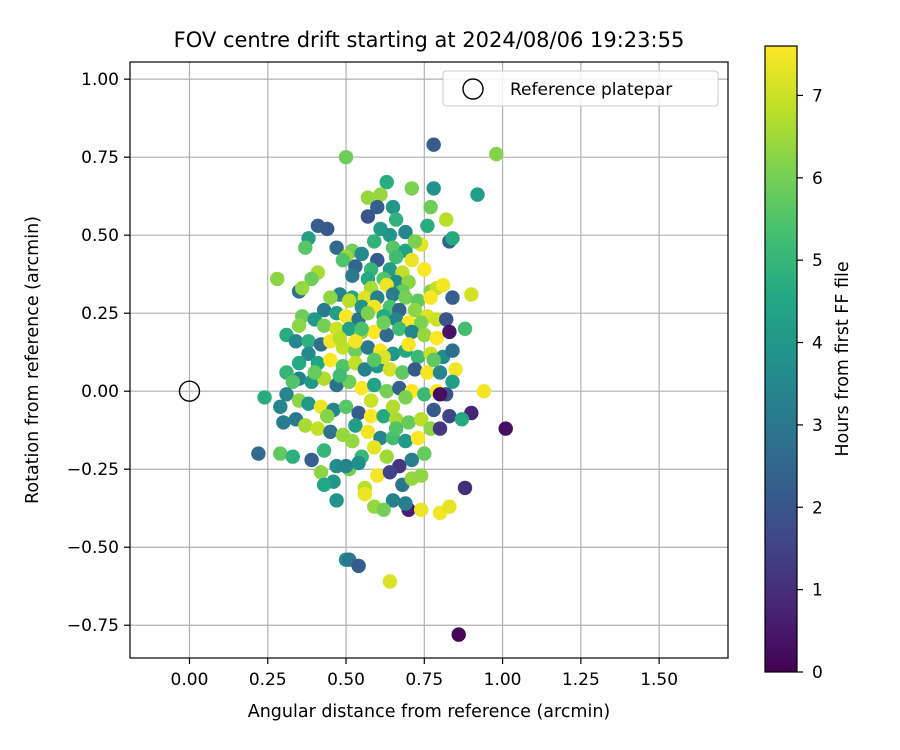 The image size is (900, 750). Describe the element at coordinates (33, 360) in the screenshot. I see `y-axis-title: Rotation from reference (arcmin)` at that location.